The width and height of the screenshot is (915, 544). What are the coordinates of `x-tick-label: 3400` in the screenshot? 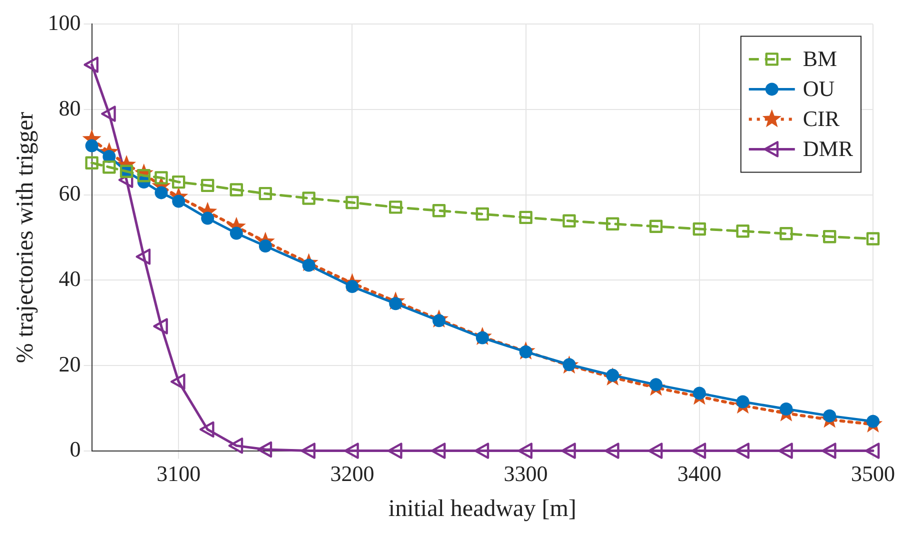 It's located at (699, 473).